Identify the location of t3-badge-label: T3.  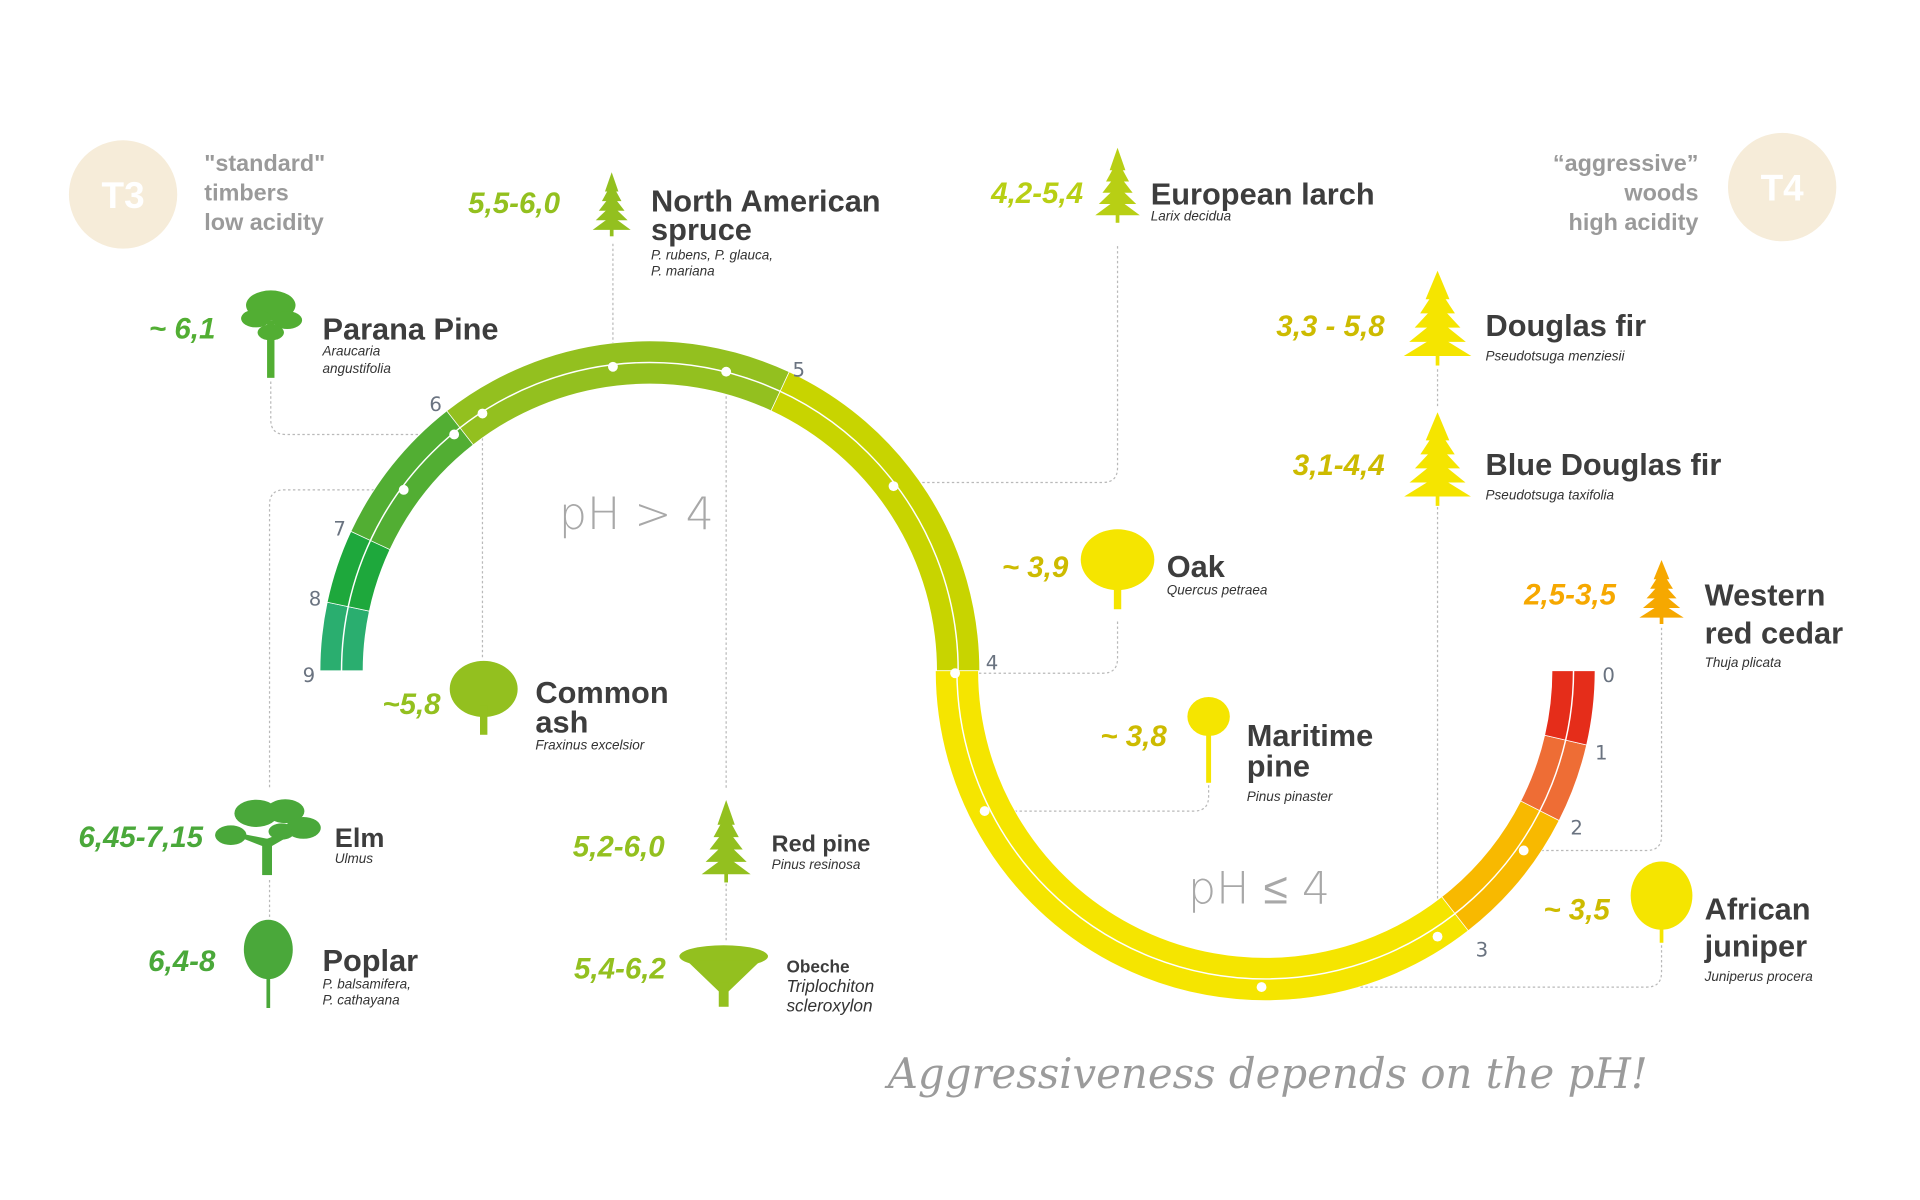
(123, 195).